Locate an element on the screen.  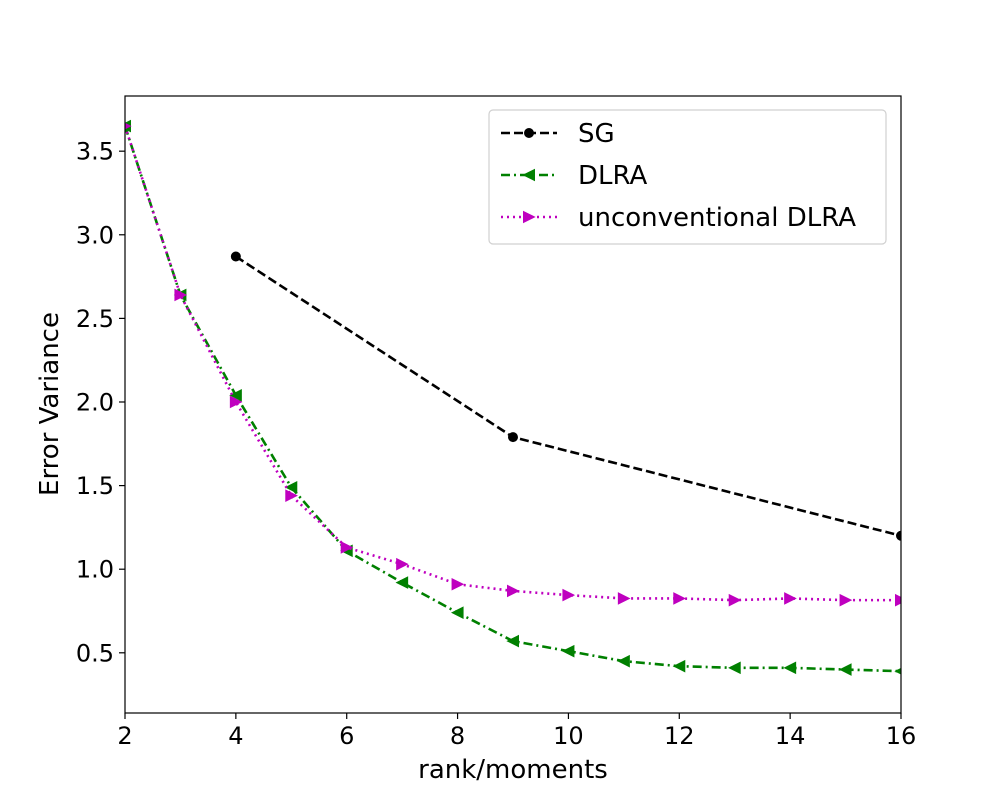
y-axis-label: Error Variance is located at coordinates (50, 404).